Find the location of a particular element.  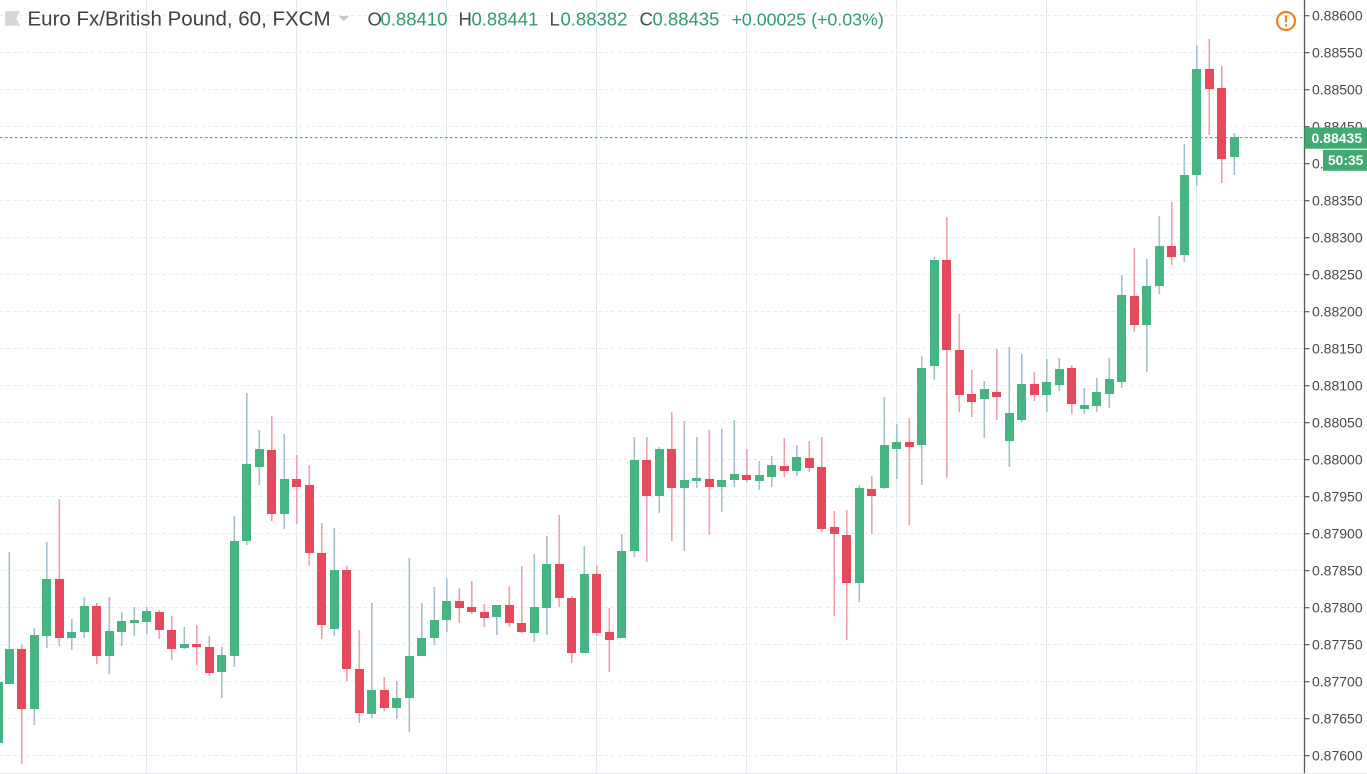

svg-text: 0.88000 is located at coordinates (1337, 459).